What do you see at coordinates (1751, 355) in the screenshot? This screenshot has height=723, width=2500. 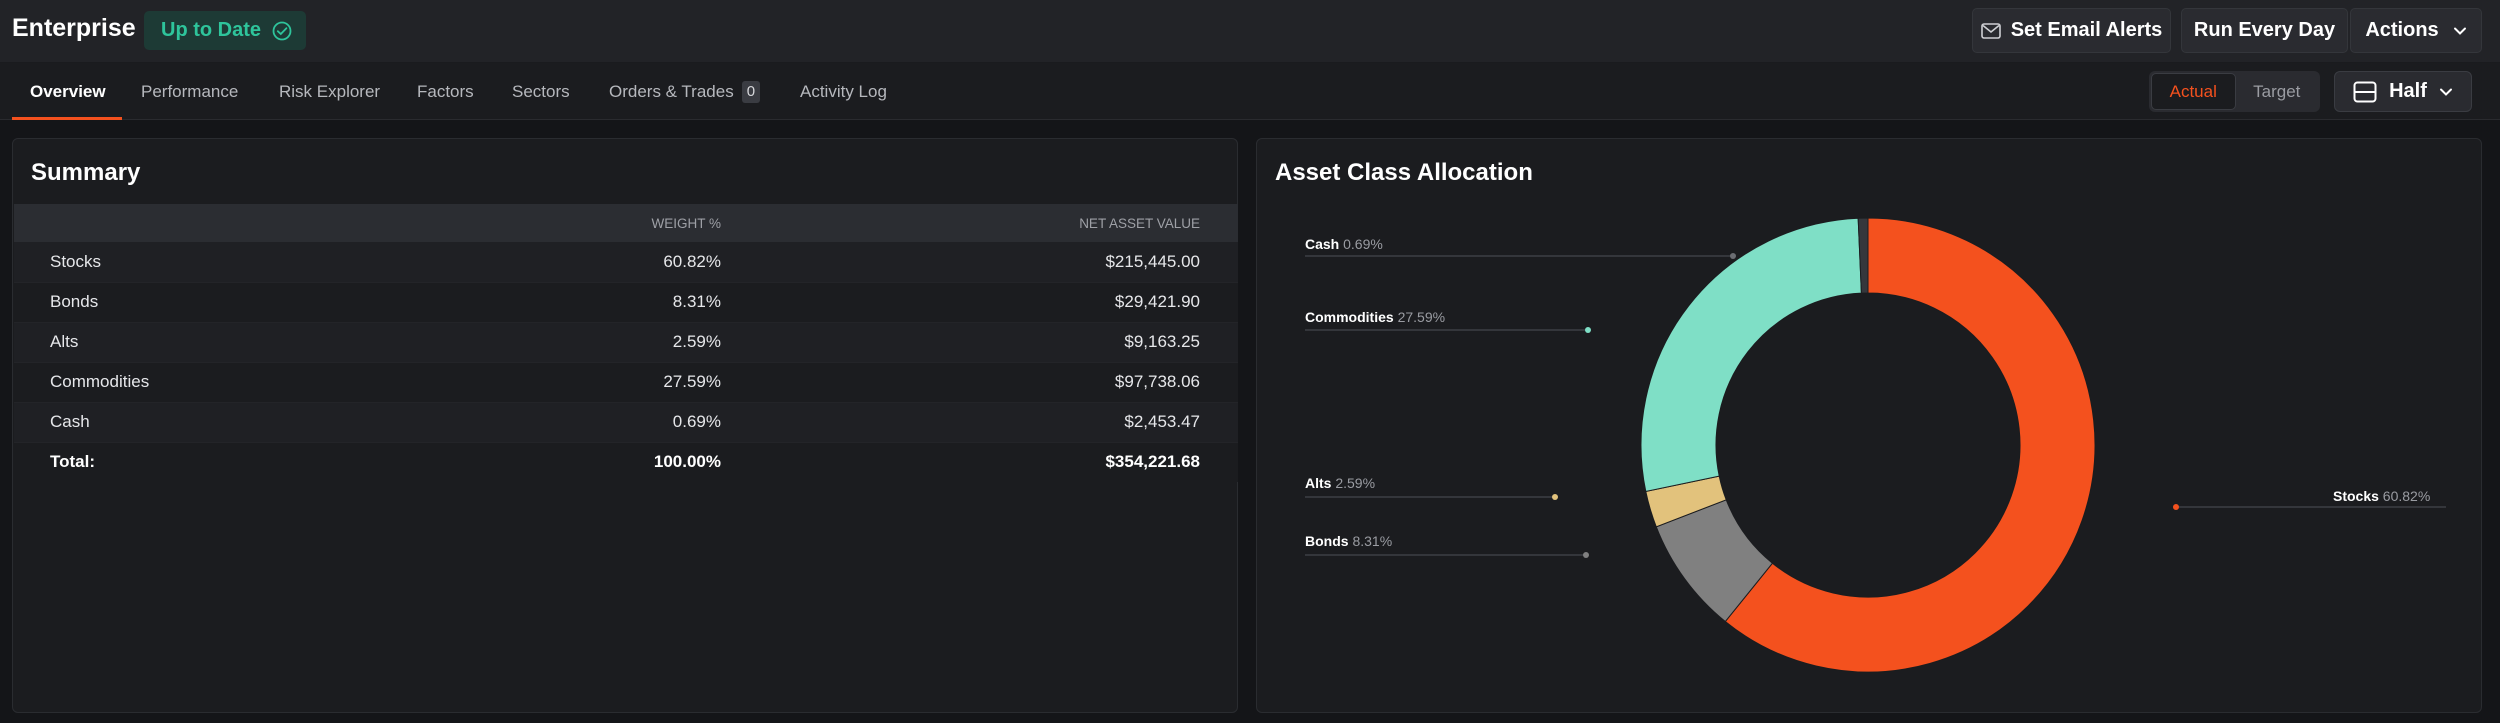 I see `donut-slice-commodities` at bounding box center [1751, 355].